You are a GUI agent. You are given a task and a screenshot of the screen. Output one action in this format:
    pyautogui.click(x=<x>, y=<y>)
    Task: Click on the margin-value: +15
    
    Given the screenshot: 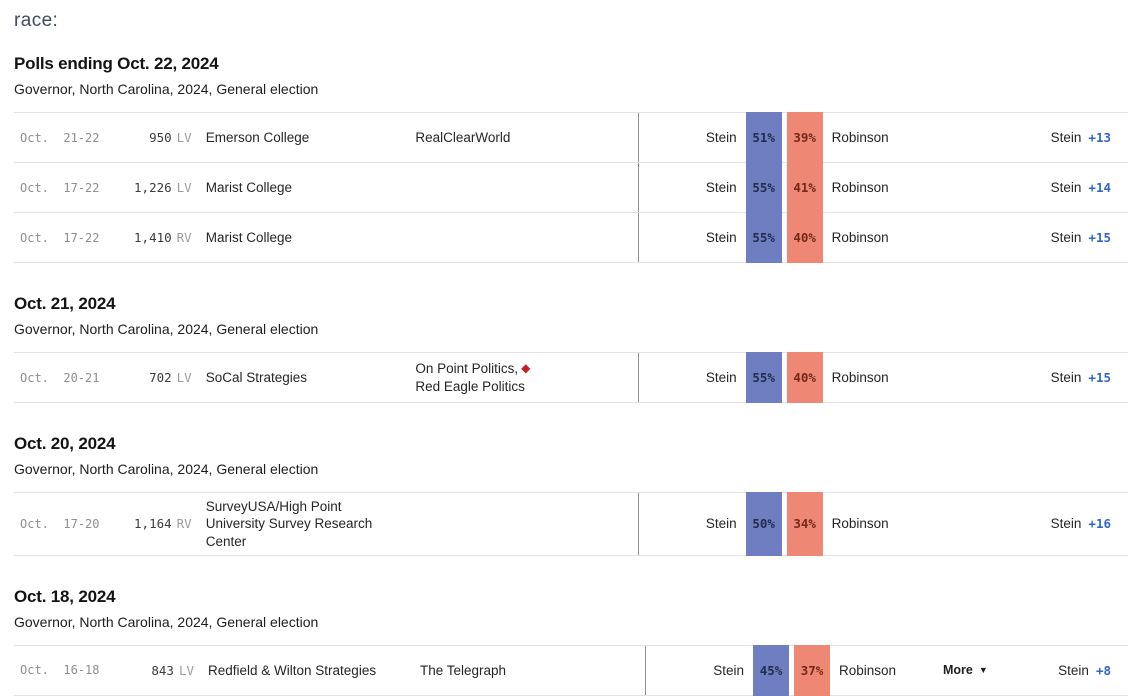 What is the action you would take?
    pyautogui.click(x=1099, y=377)
    